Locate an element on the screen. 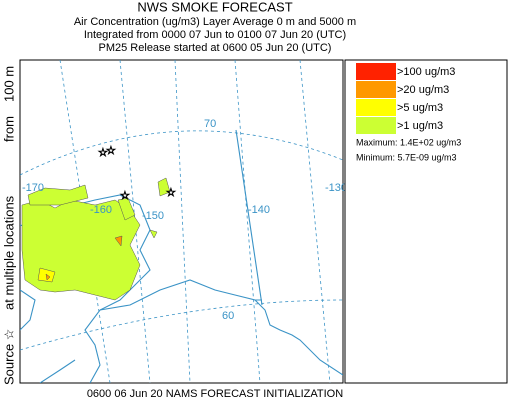  title: NWS SMOKE FORECAST is located at coordinates (214, 7).